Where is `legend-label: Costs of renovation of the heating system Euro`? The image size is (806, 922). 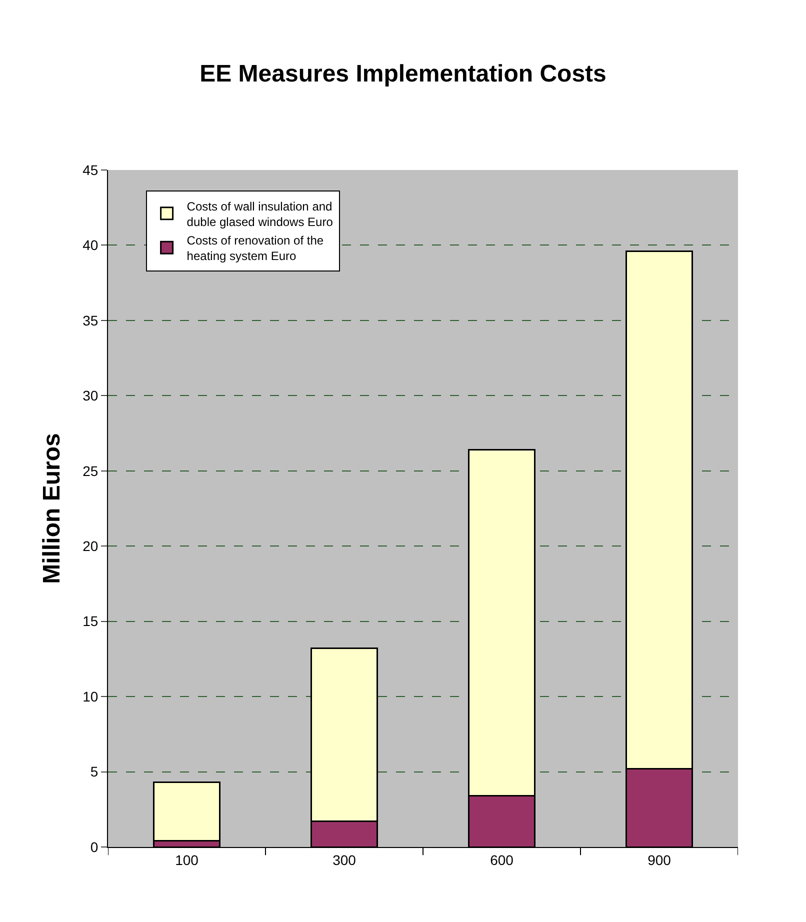
legend-label: Costs of renovation of the heating system Euro is located at coordinates (255, 248).